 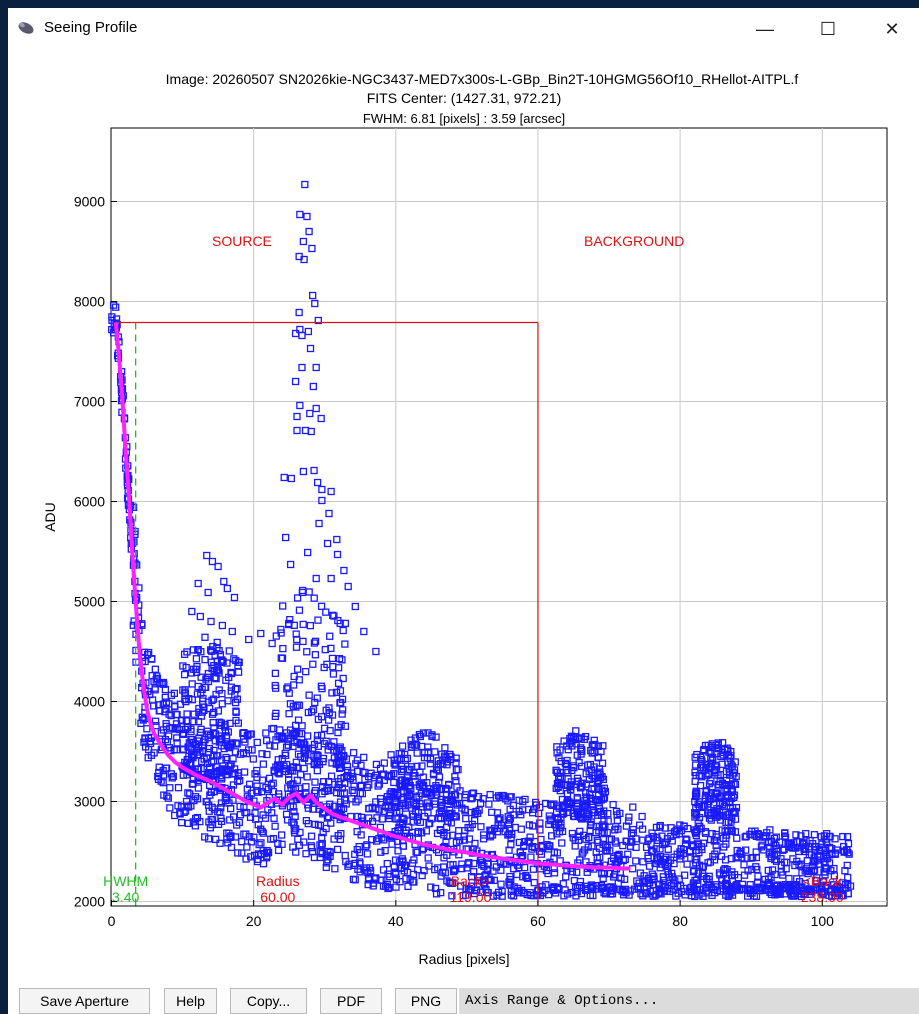 I want to click on minimize-button: —, so click(x=765, y=28).